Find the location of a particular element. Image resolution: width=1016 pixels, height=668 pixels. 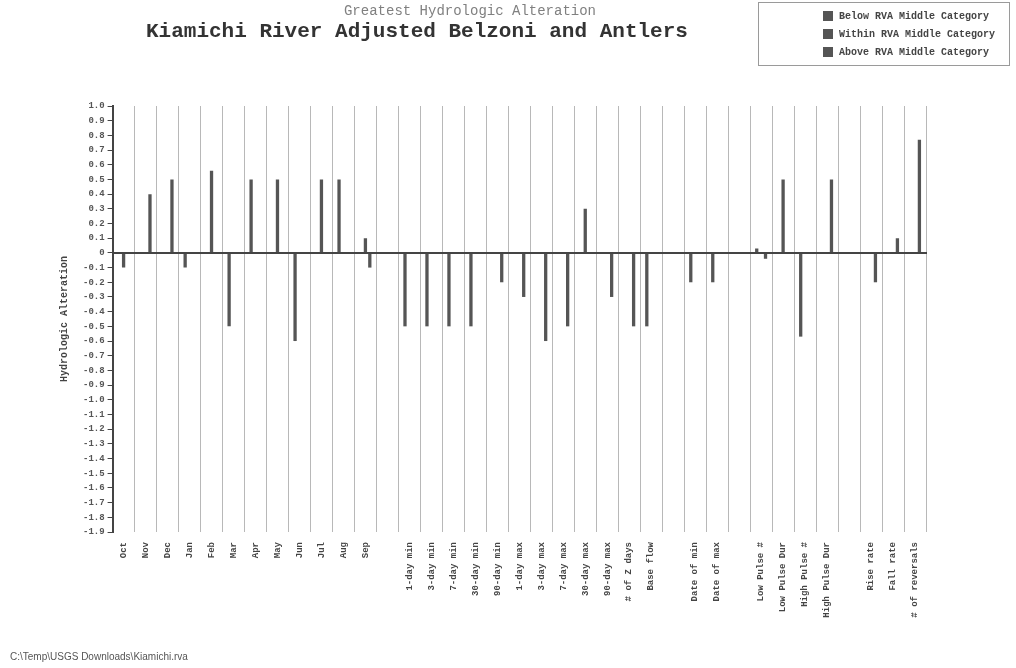

x-tick-label: Low Pulse # is located at coordinates (761, 571).